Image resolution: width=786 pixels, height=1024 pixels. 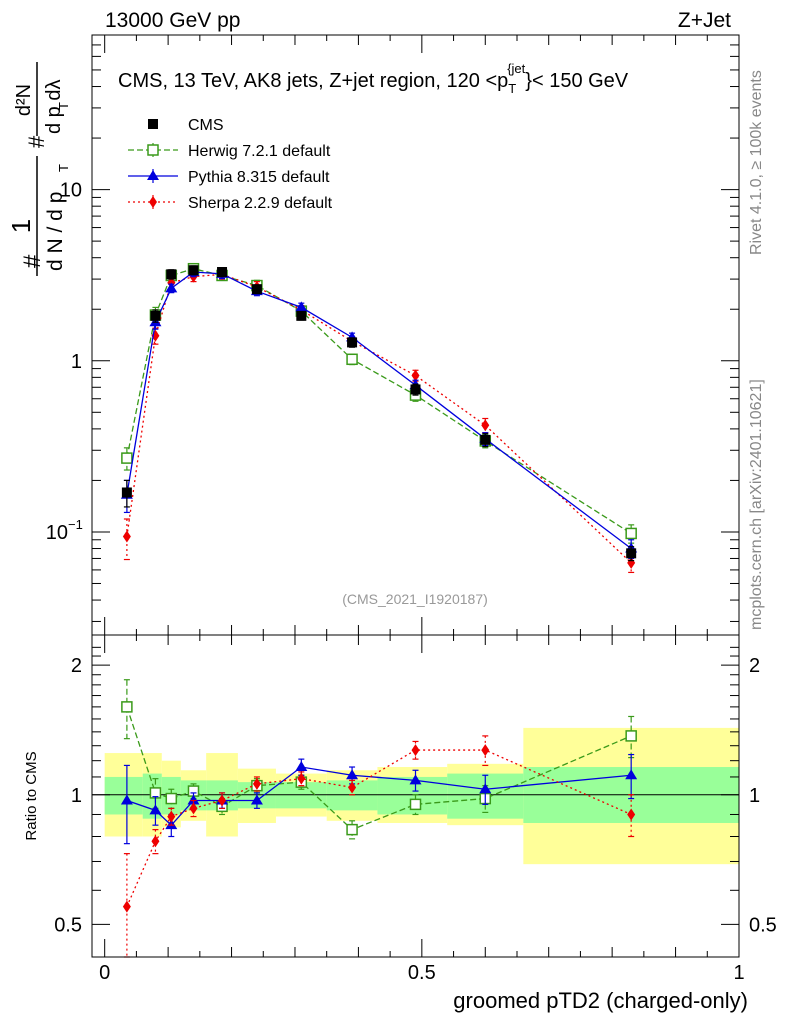 What do you see at coordinates (21, 226) in the screenshot?
I see `ylabel-frac-num: 1` at bounding box center [21, 226].